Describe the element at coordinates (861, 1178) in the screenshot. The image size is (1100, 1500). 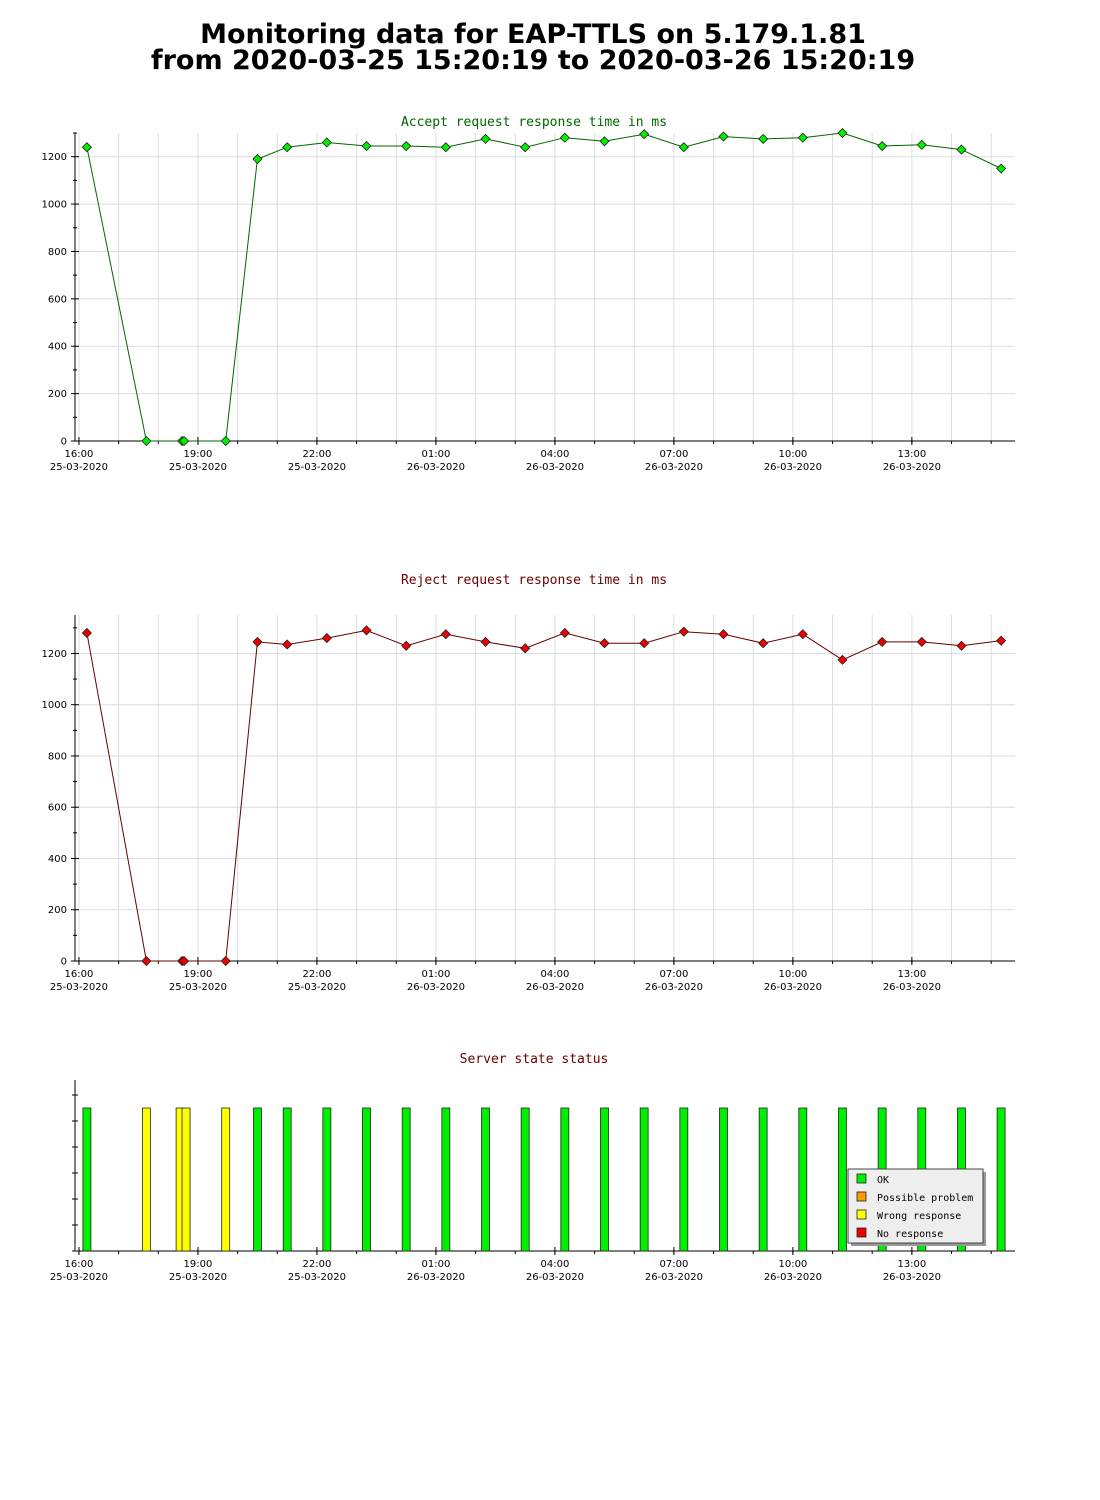
I see `legend-swatch-ok` at that location.